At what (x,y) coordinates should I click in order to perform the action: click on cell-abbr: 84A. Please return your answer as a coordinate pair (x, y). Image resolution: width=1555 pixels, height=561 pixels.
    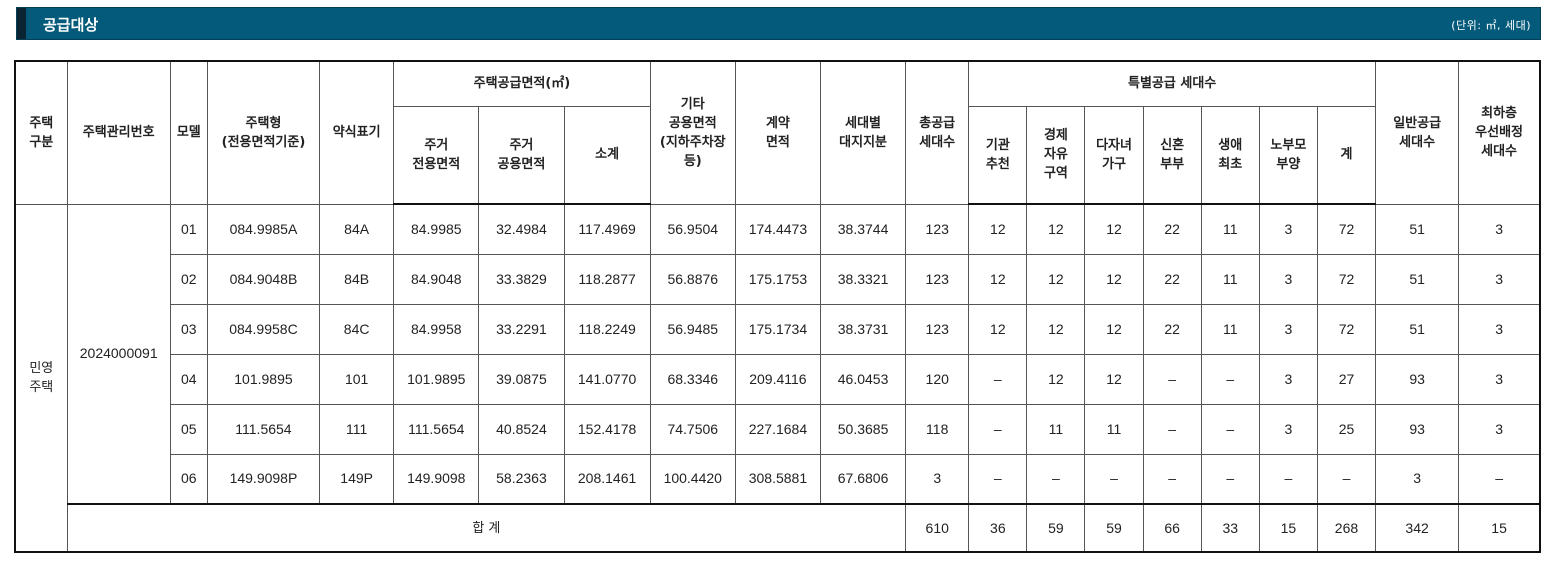
    Looking at the image, I should click on (357, 229).